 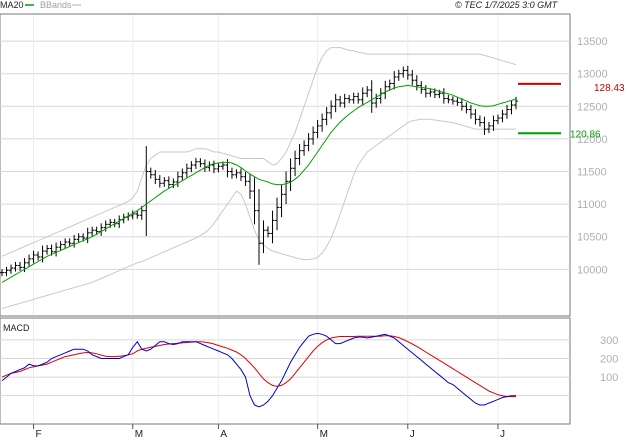 I want to click on price-tags: 128.43 120.86, so click(x=571, y=111).